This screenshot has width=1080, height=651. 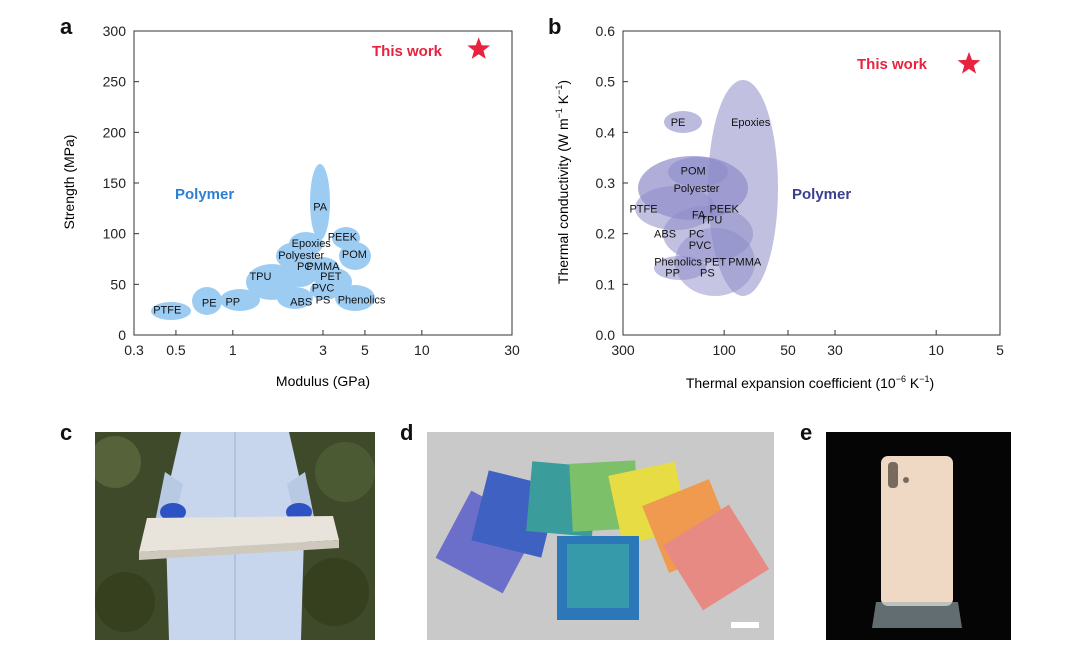 I want to click on chart-a-highlight-label: This work, so click(x=407, y=51).